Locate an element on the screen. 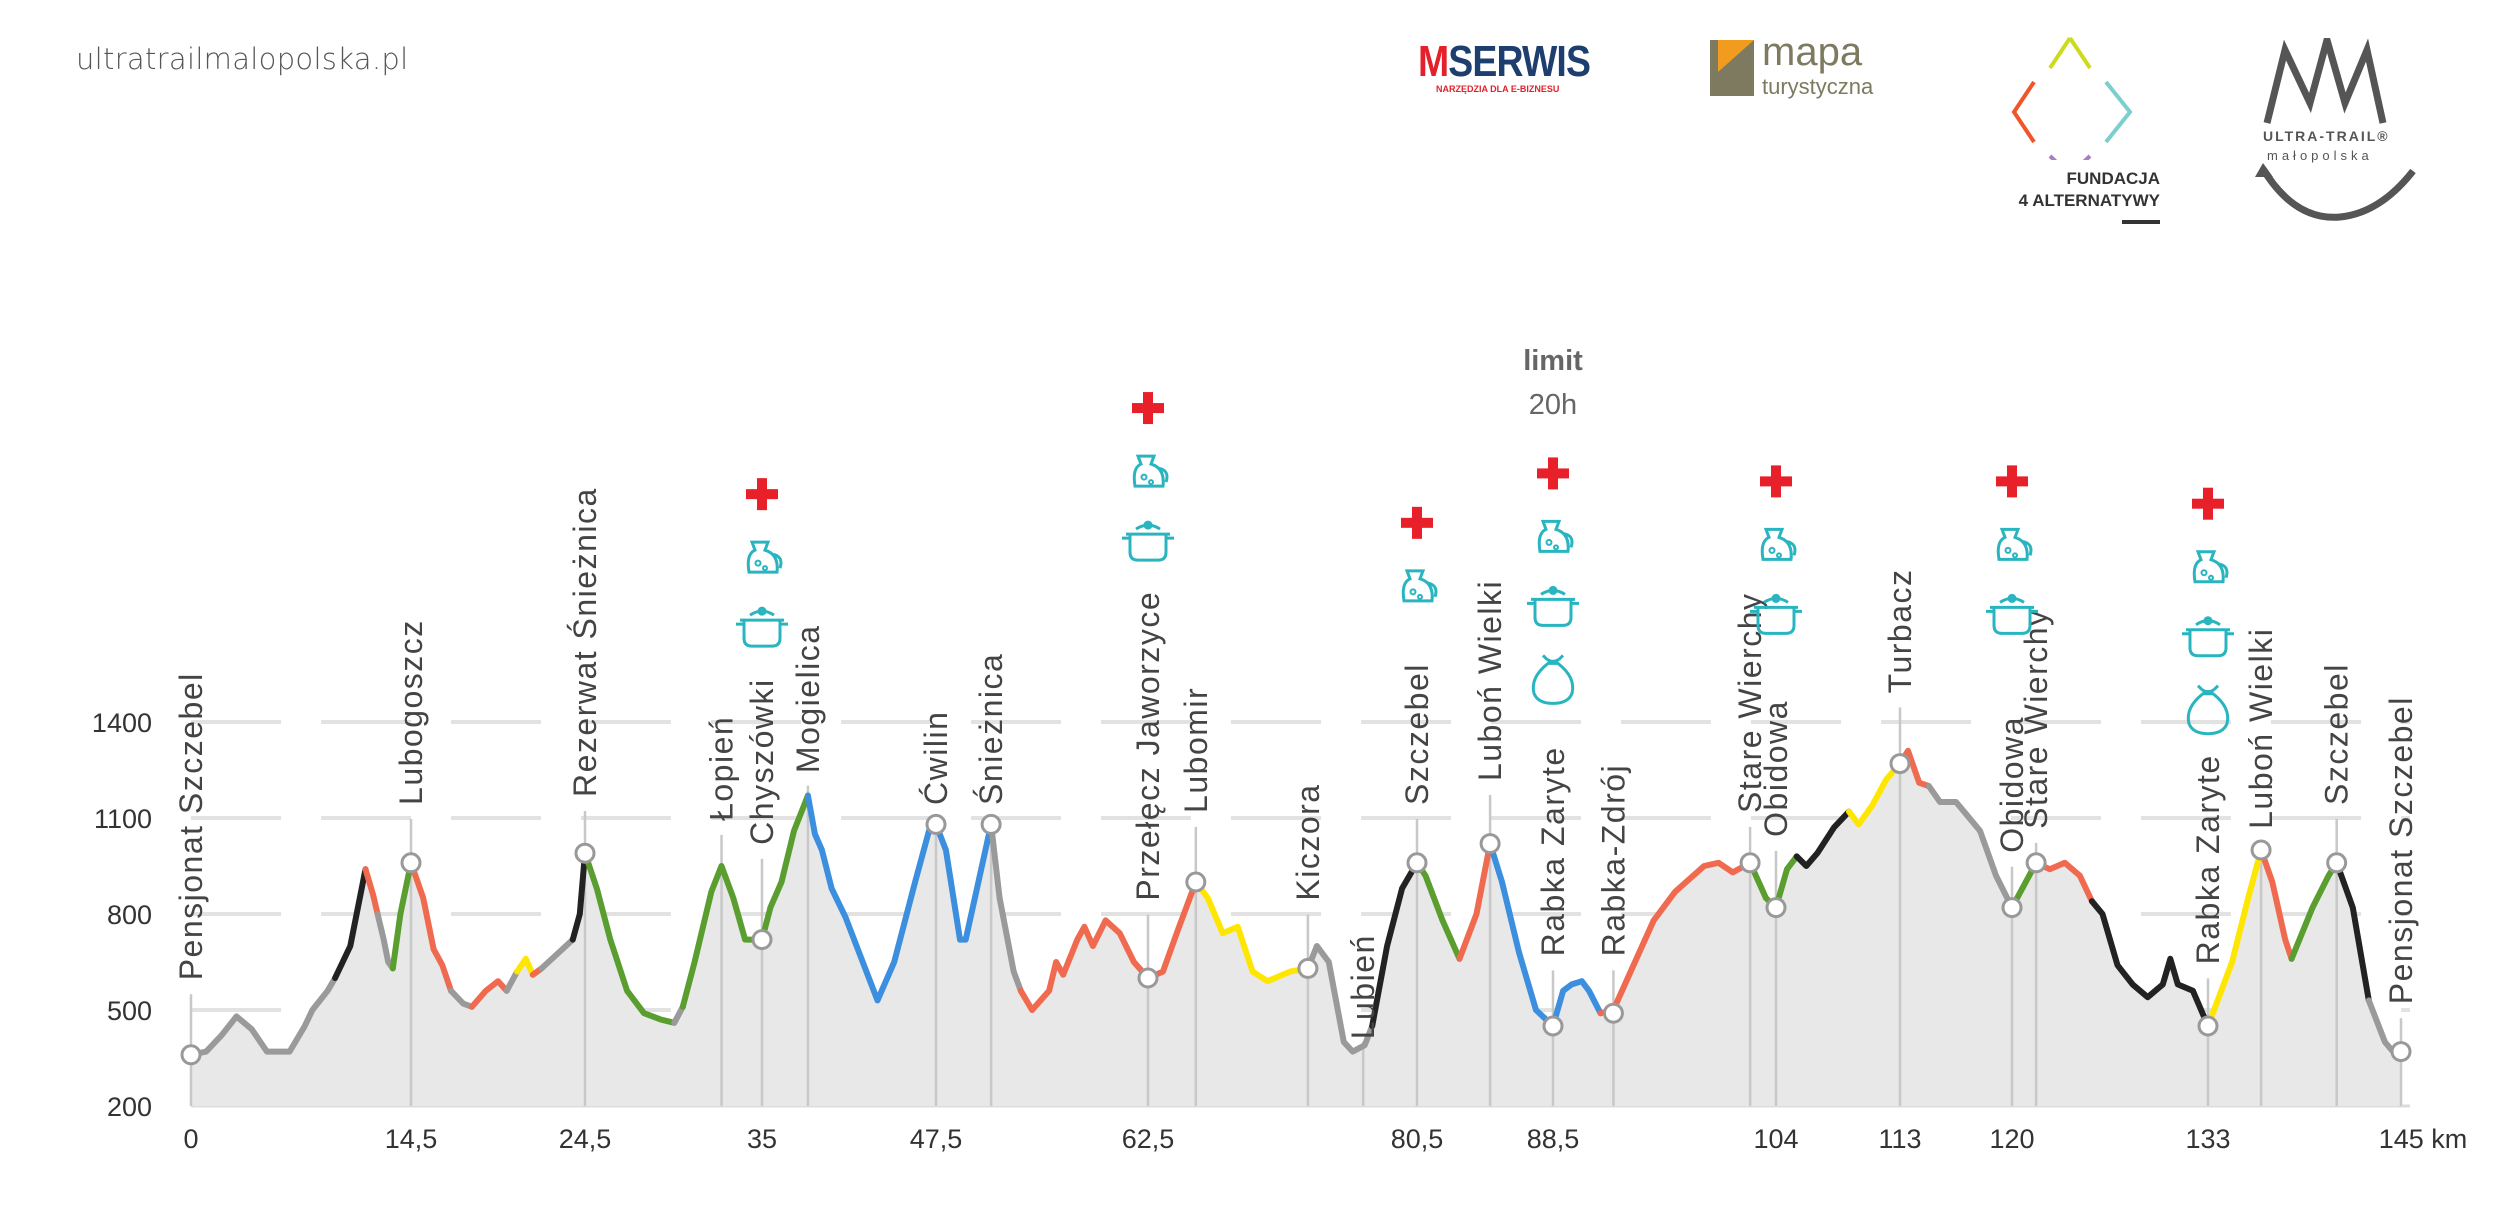  bag-shape is located at coordinates (1553, 679).